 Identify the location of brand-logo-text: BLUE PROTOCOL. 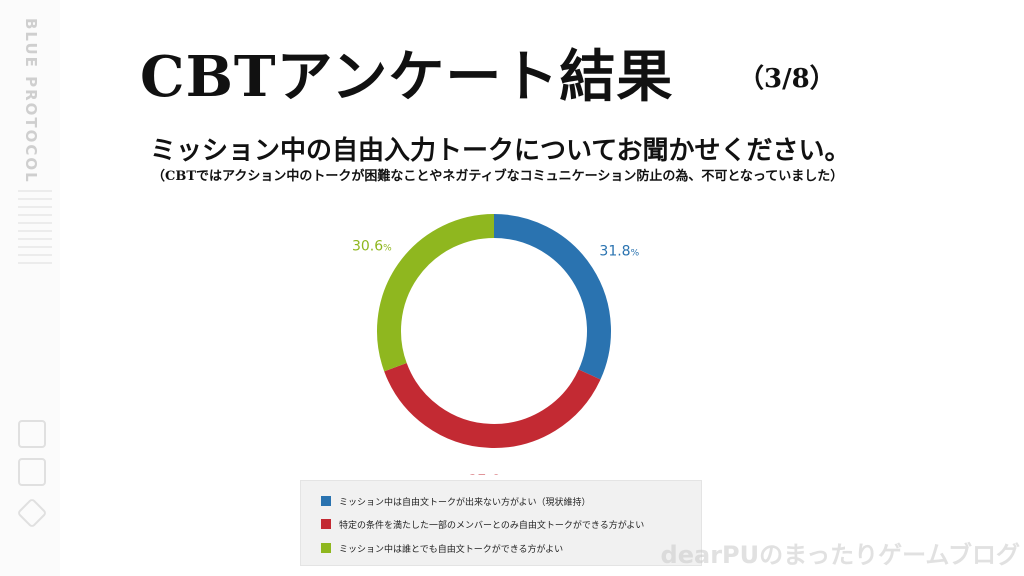
(31, 101).